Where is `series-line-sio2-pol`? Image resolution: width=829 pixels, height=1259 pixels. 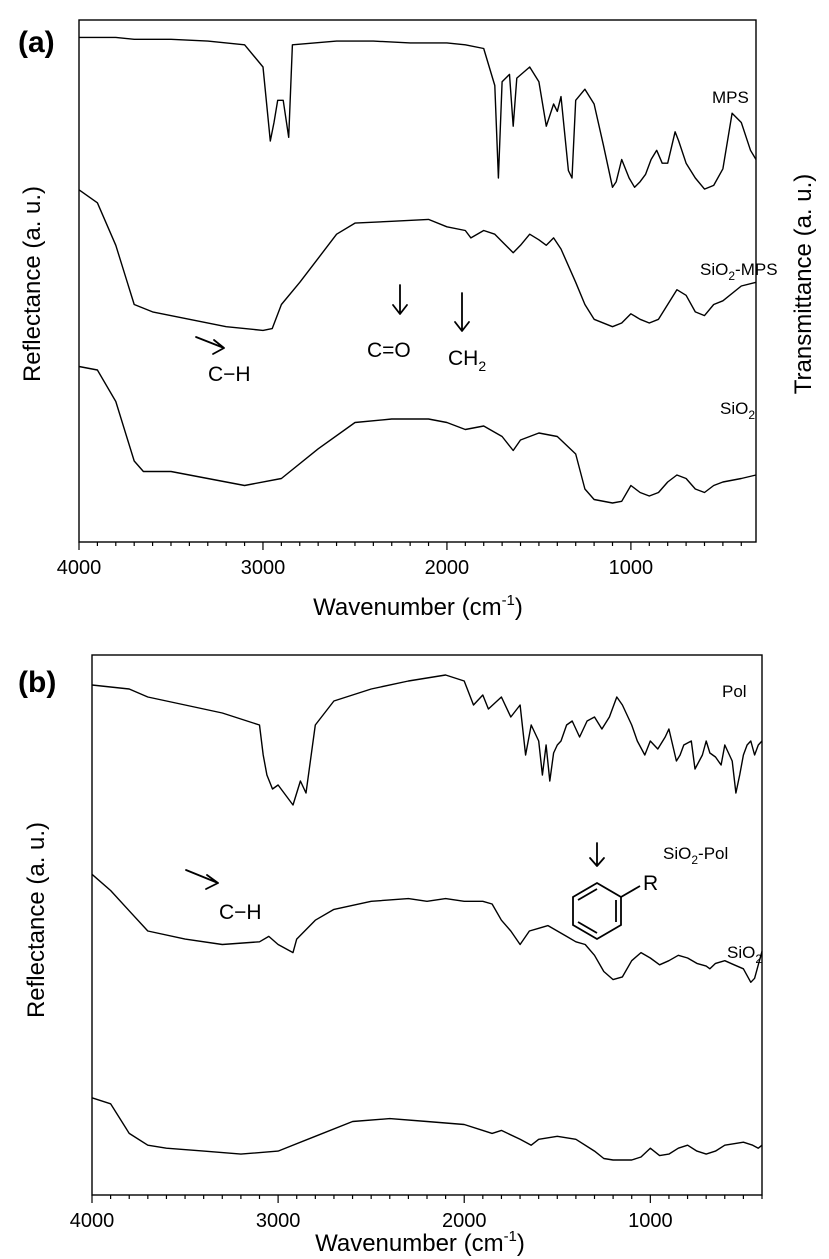 series-line-sio2-pol is located at coordinates (427, 928).